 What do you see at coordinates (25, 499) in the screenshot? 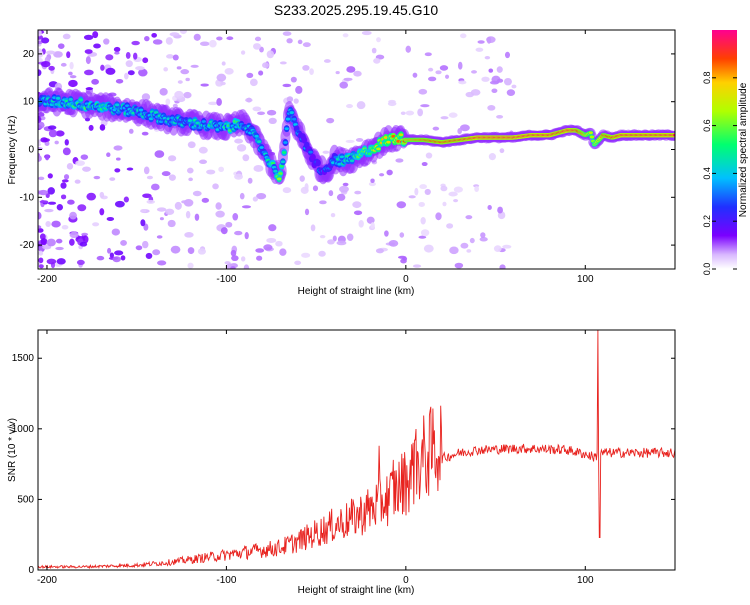
I see `snr-y-tick-label: 500` at bounding box center [25, 499].